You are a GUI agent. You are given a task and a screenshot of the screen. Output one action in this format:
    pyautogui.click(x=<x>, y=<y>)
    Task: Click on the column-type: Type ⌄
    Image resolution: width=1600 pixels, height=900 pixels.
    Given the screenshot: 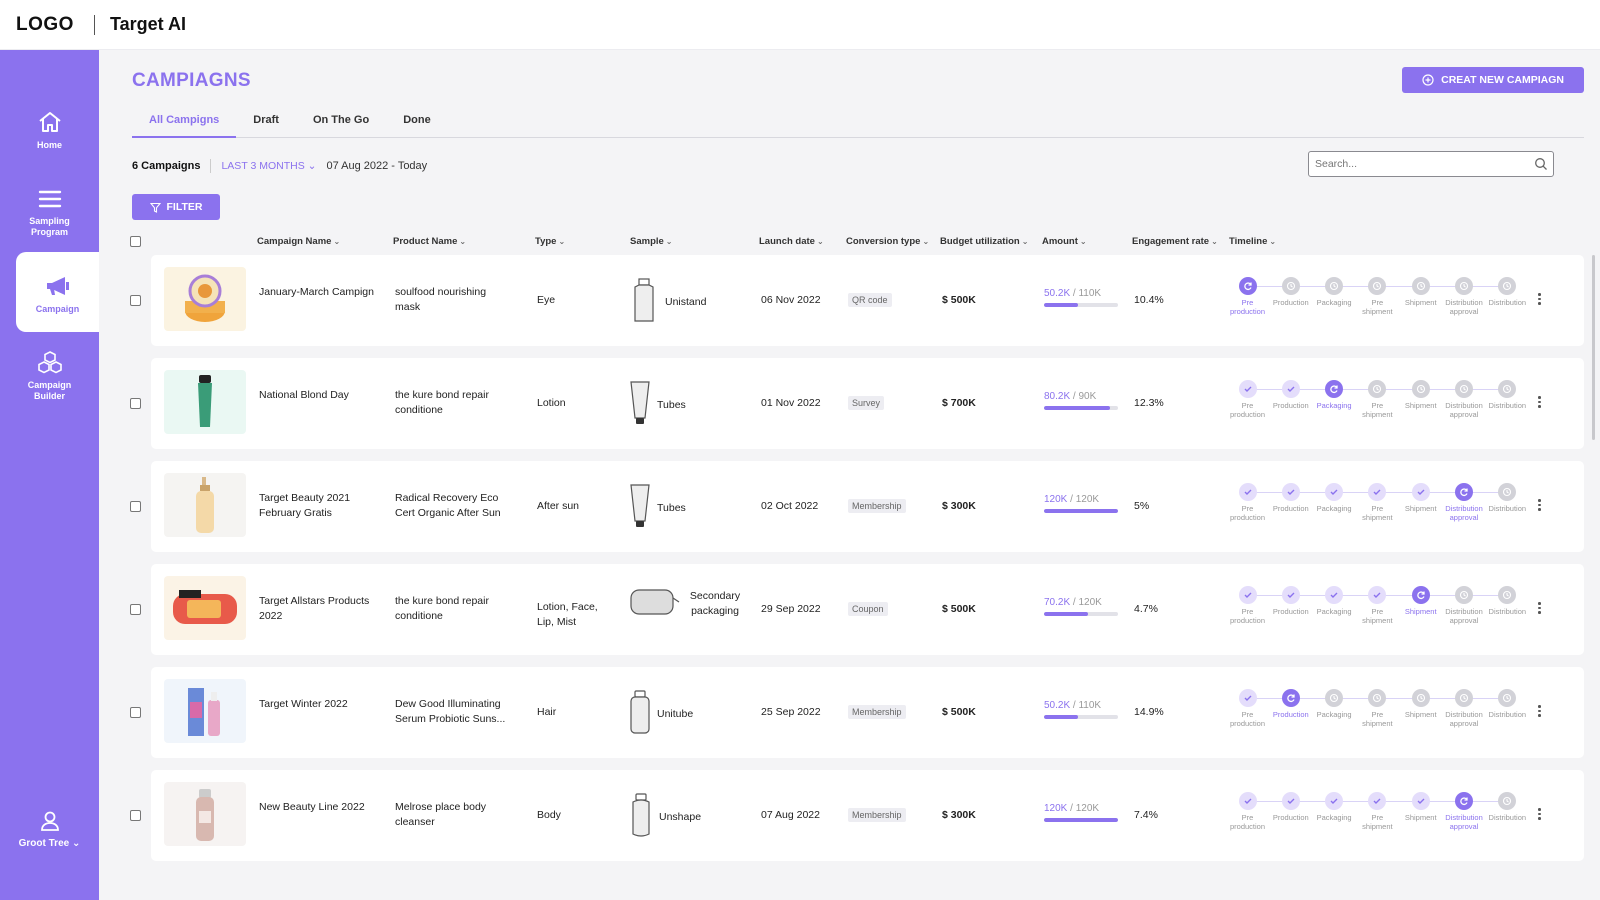 What is the action you would take?
    pyautogui.click(x=550, y=241)
    